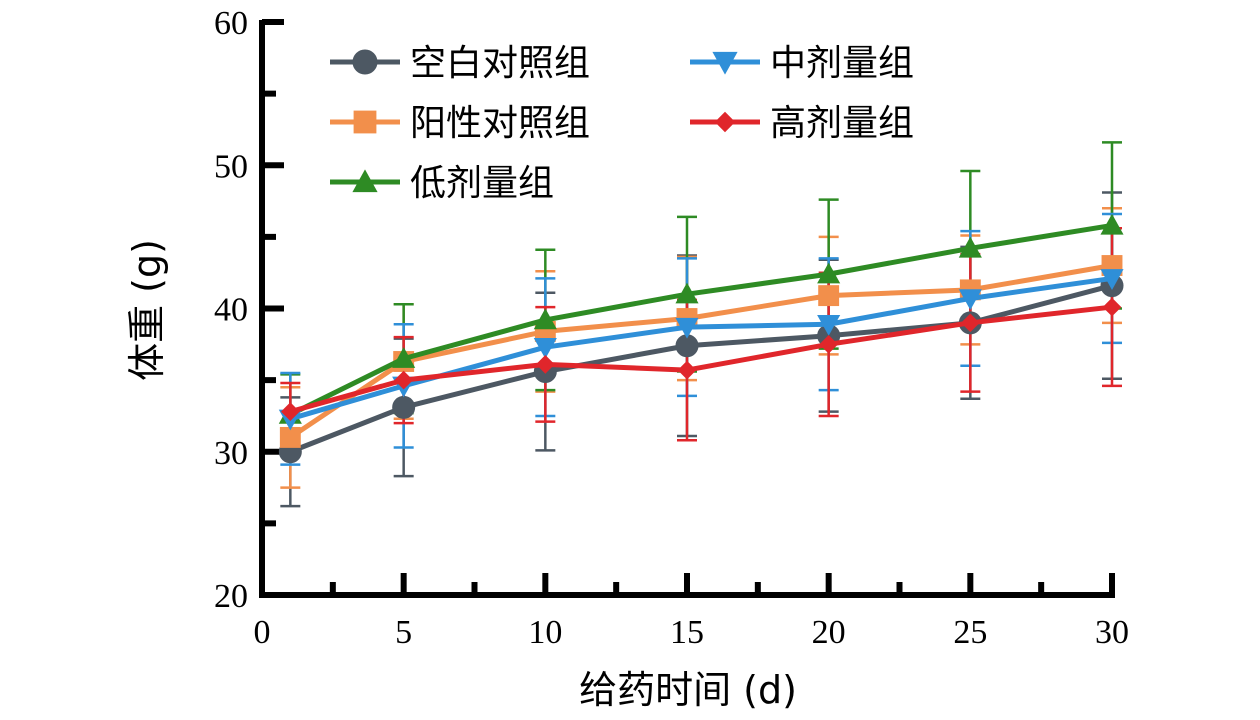  Describe the element at coordinates (688, 690) in the screenshot. I see `x-axis-label: 给药时间 (d)` at that location.